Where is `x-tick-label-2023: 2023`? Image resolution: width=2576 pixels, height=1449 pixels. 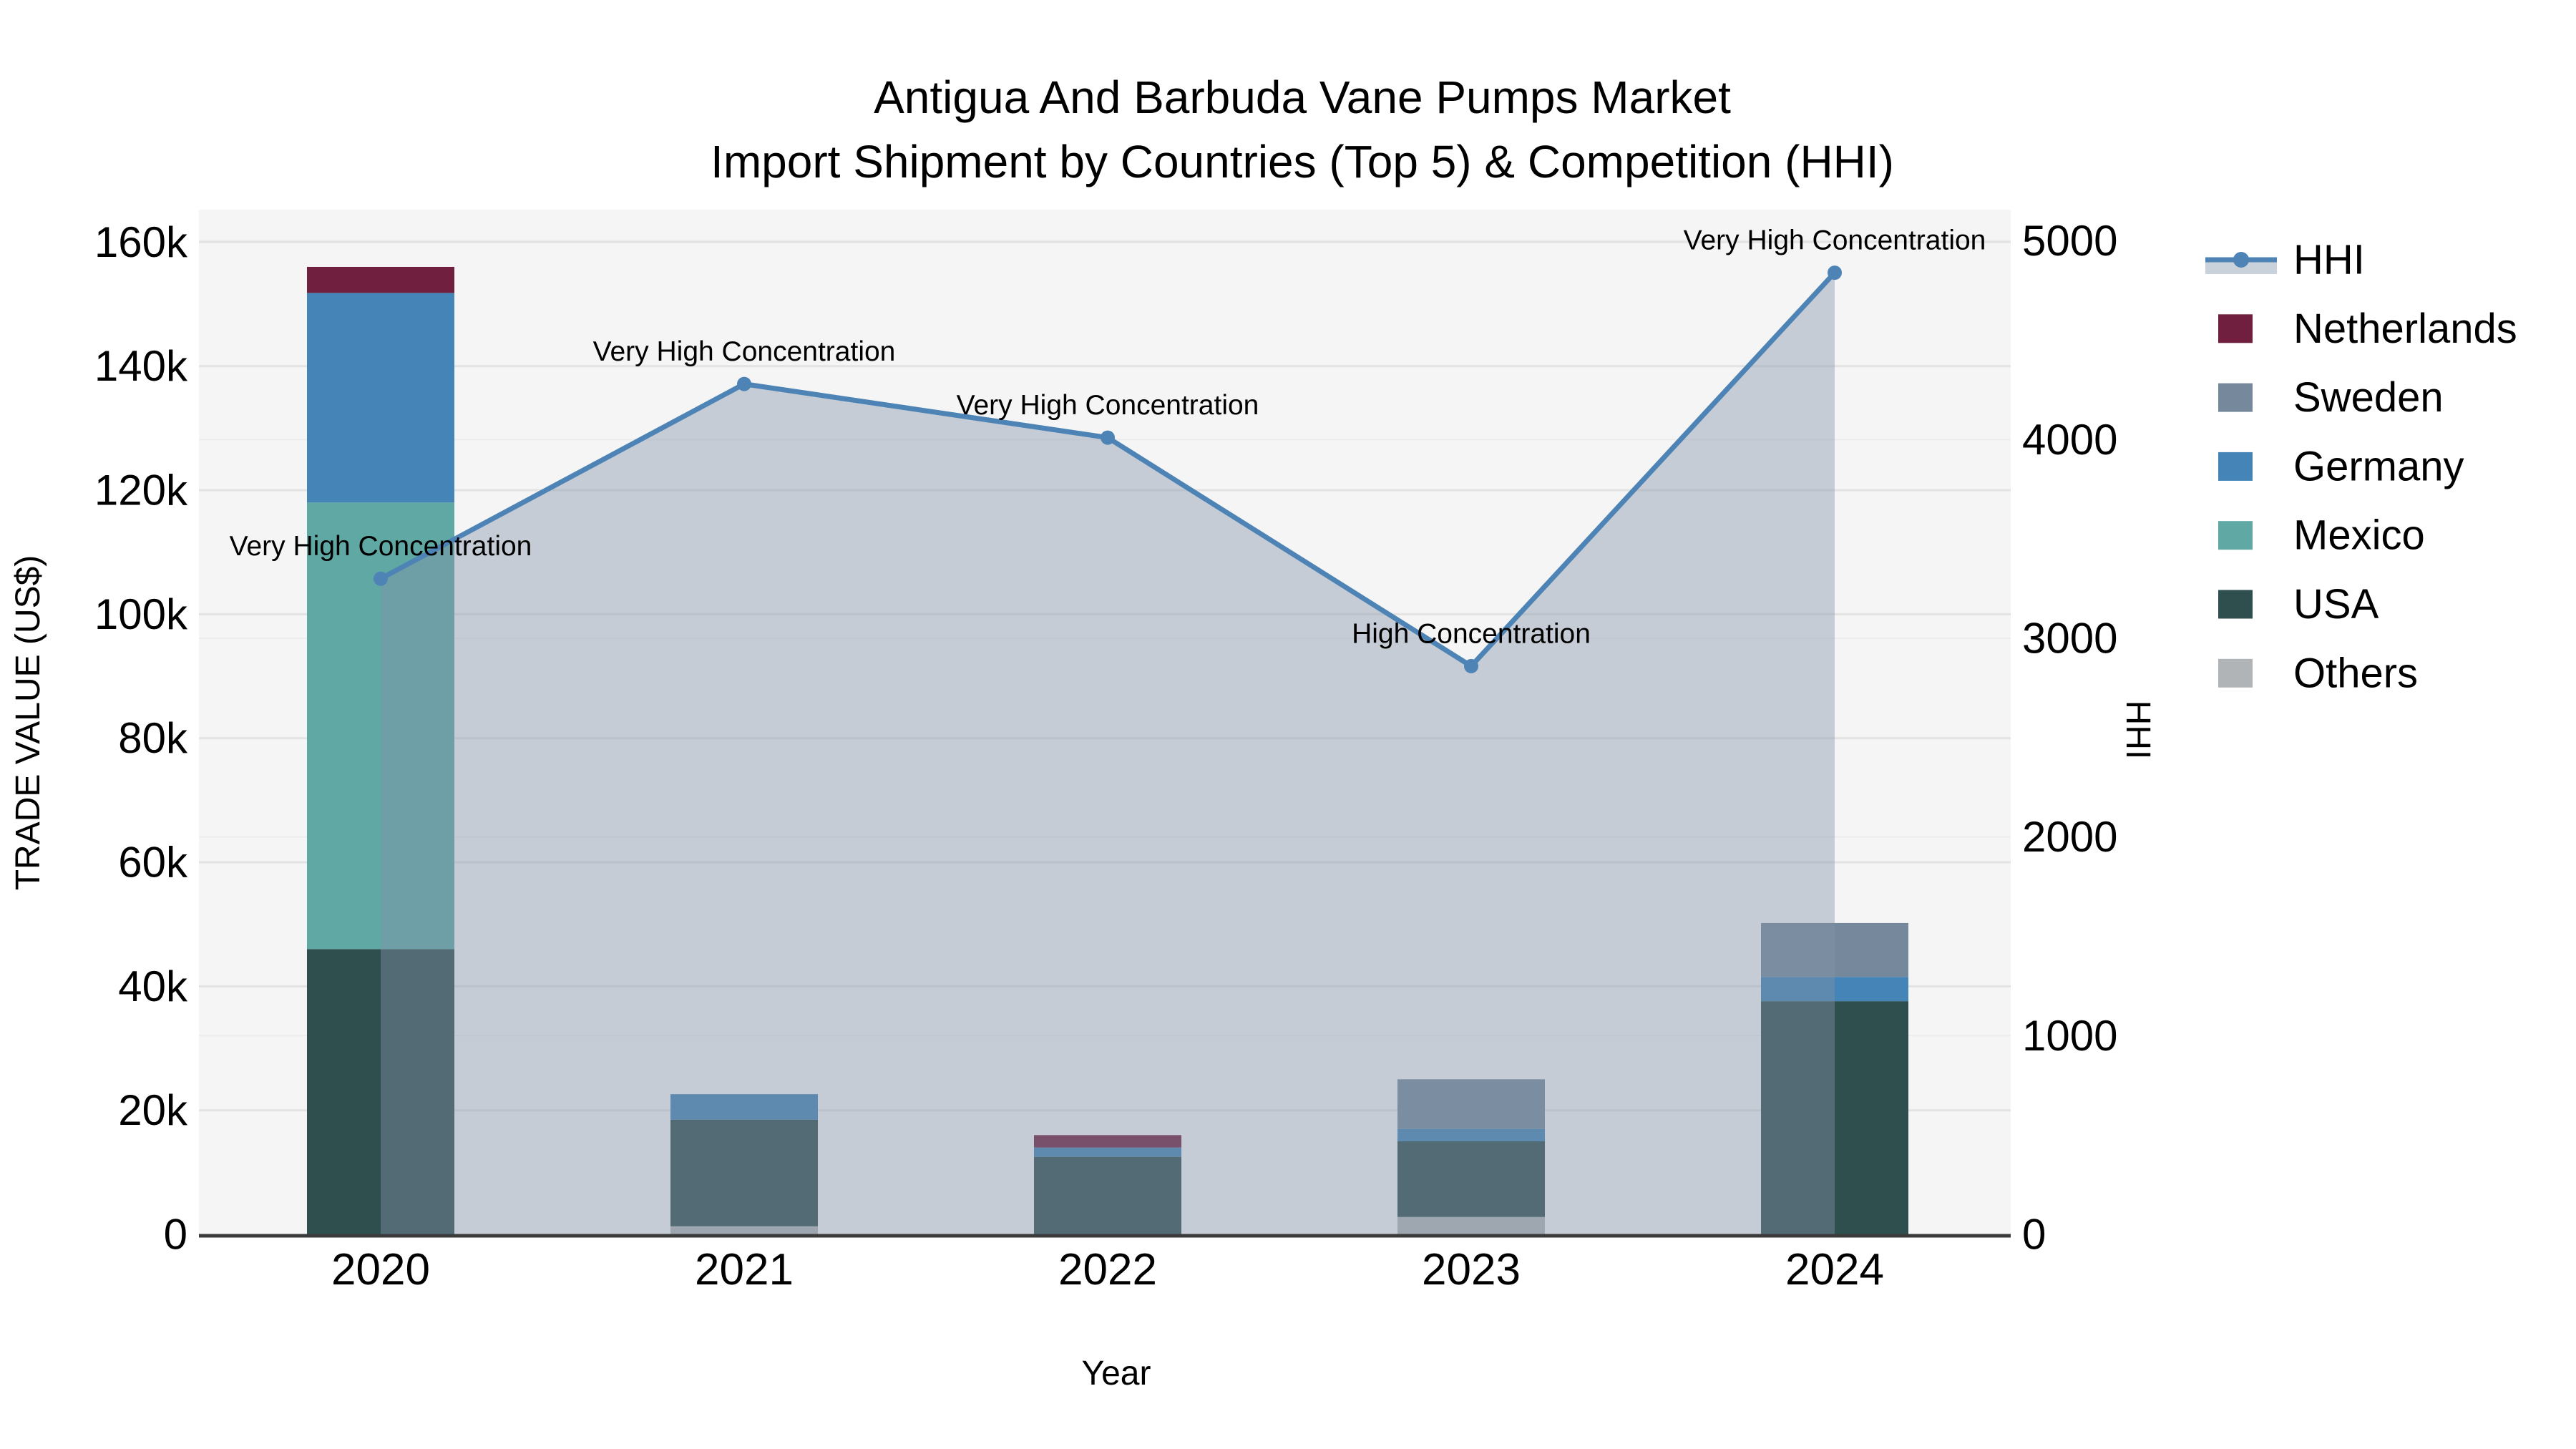
x-tick-label-2023: 2023 is located at coordinates (1471, 1269).